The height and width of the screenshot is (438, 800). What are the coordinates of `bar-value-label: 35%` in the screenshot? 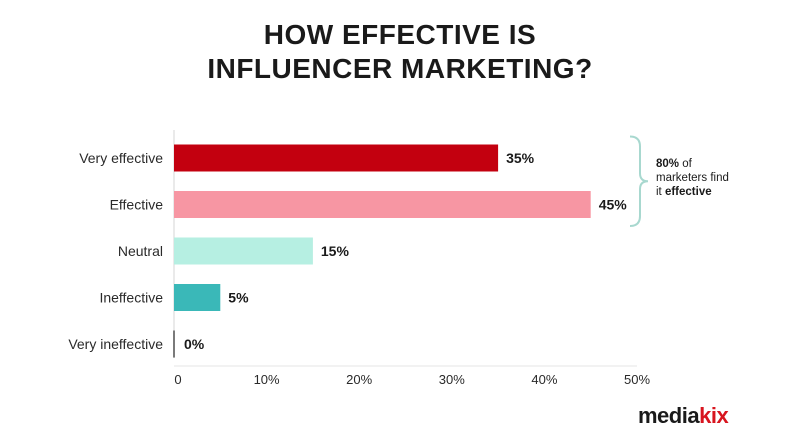 It's located at (520, 158).